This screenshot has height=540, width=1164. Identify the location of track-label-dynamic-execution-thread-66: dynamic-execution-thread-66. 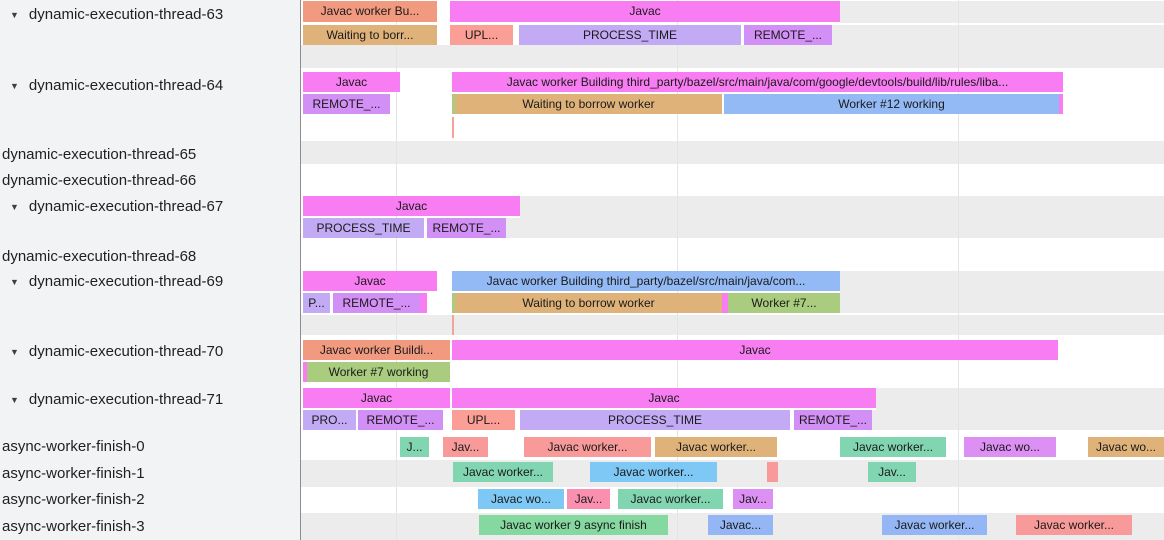
(99, 181).